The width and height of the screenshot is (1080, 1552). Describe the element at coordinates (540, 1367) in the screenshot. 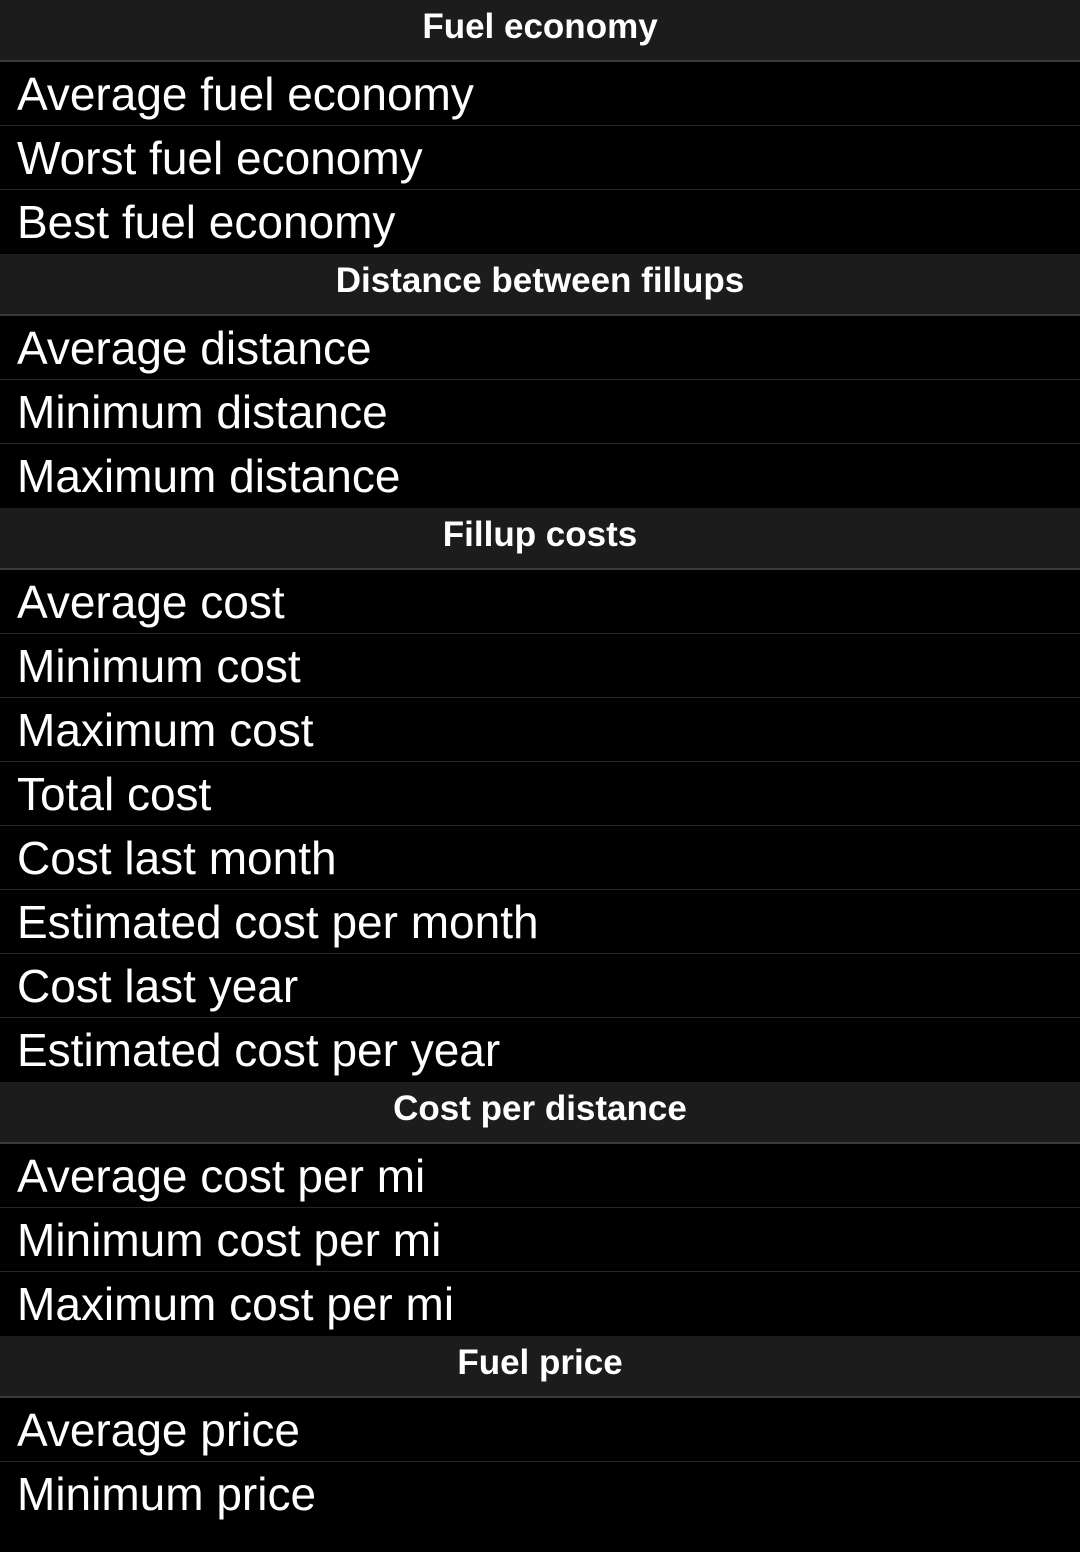

I see `section-header-fuel-price: Fuel price` at that location.